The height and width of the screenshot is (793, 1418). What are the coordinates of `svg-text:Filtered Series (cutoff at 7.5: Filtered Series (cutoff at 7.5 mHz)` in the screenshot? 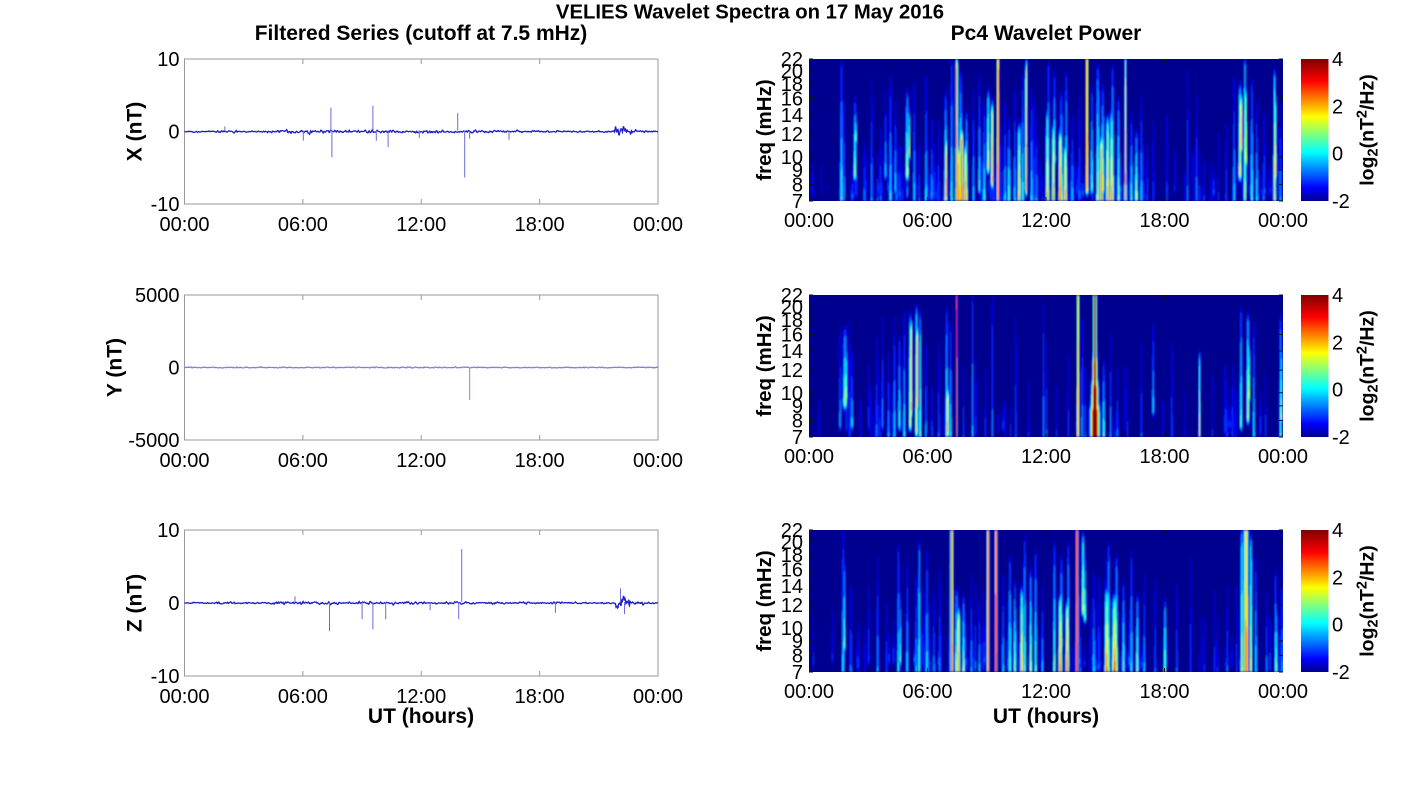 It's located at (421, 33).